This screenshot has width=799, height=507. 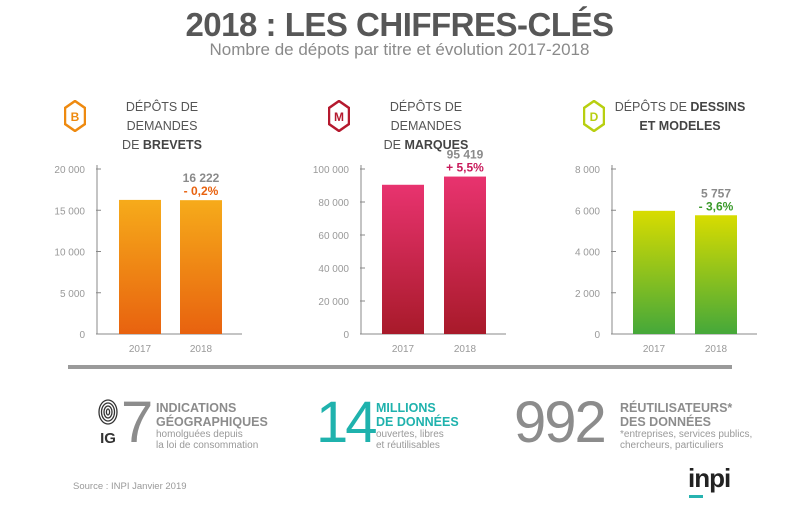 I want to click on brevets-y-tick-label: 10 000, so click(x=69, y=253).